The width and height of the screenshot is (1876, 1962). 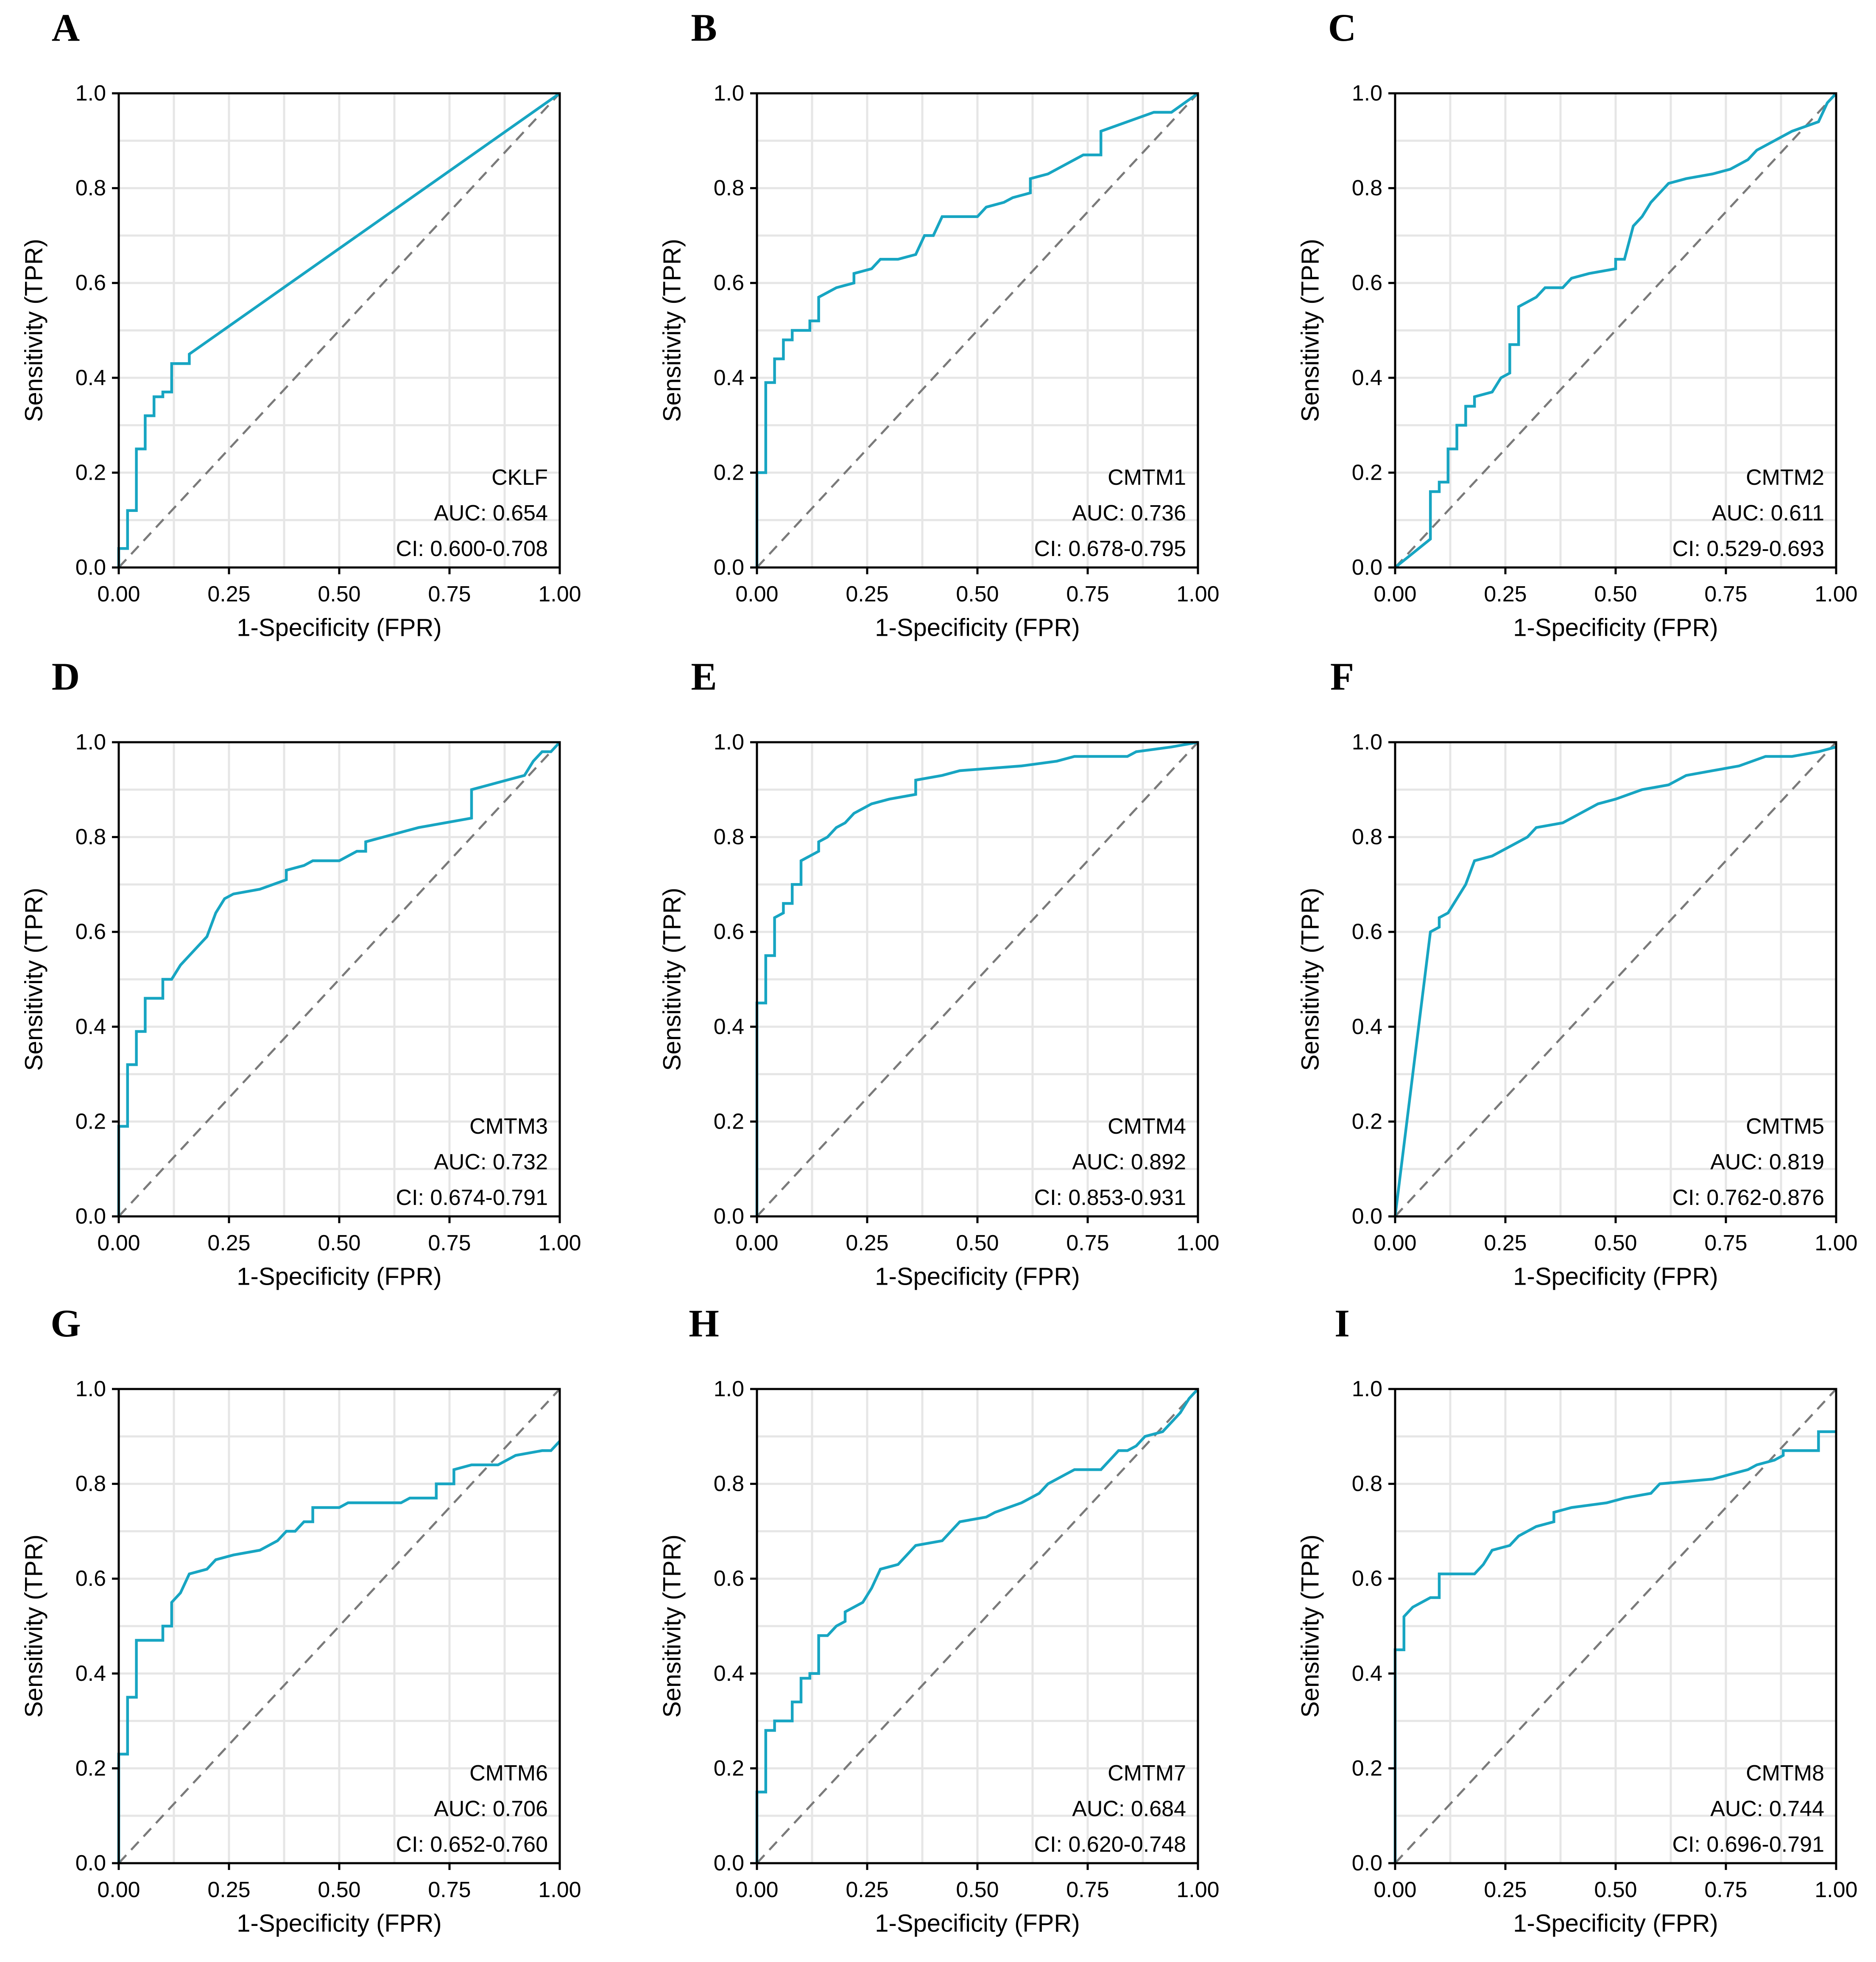 I want to click on auc-label: AUC: 0.706, so click(x=491, y=1809).